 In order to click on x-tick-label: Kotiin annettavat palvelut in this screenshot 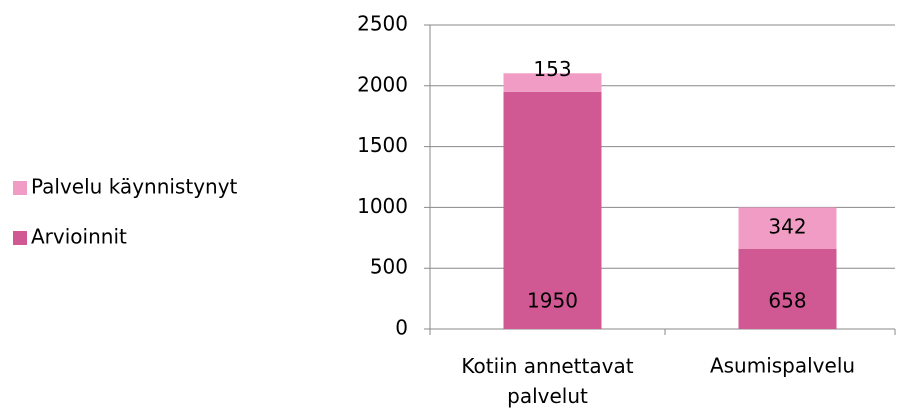, I will do `click(547, 381)`.